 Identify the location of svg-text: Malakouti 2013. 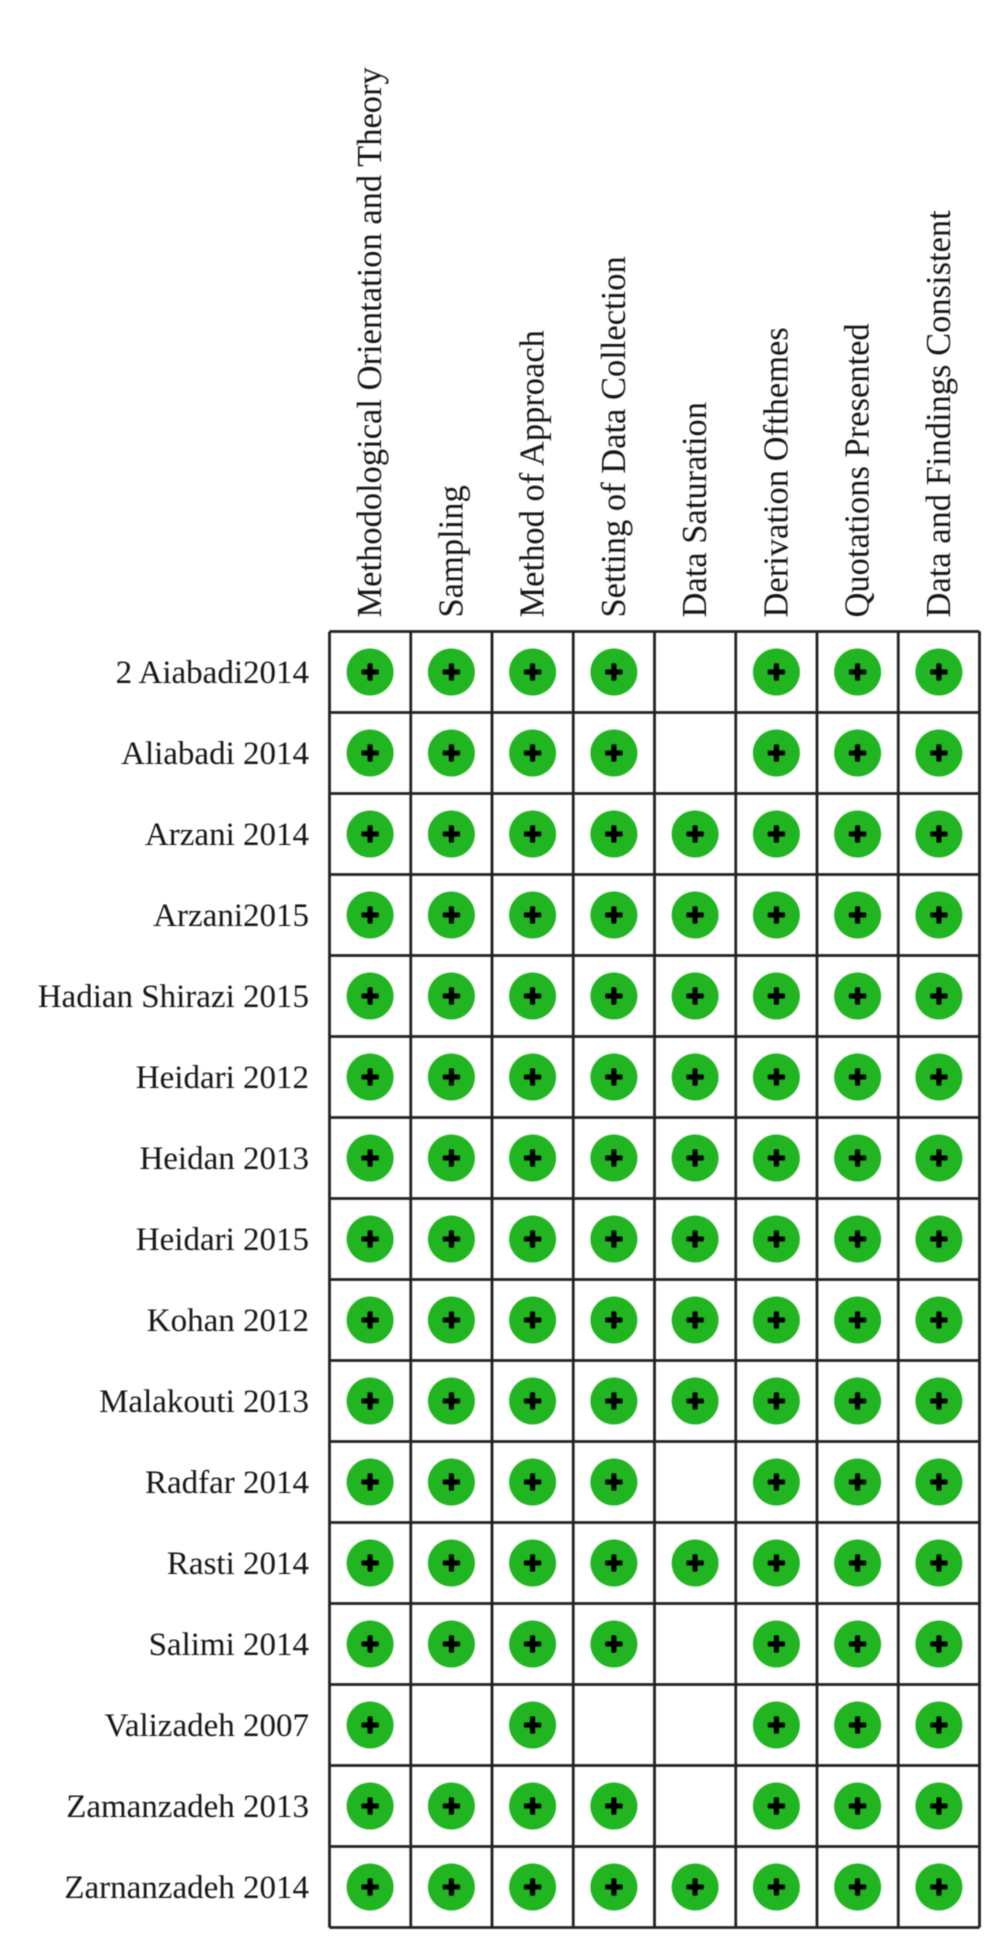
(204, 1402).